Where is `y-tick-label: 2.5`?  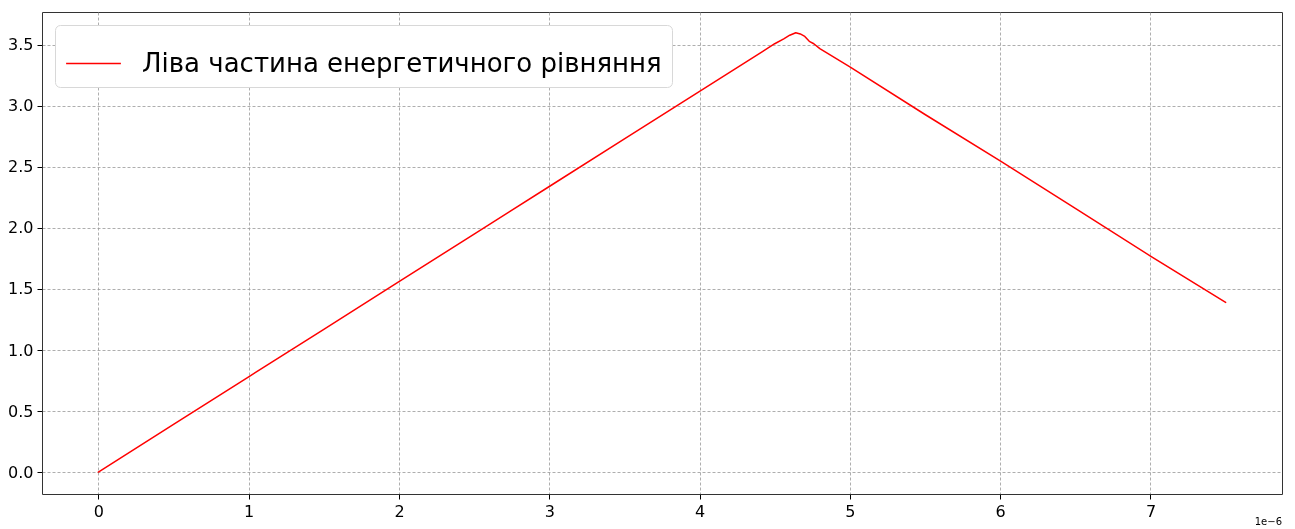
y-tick-label: 2.5 is located at coordinates (21, 167).